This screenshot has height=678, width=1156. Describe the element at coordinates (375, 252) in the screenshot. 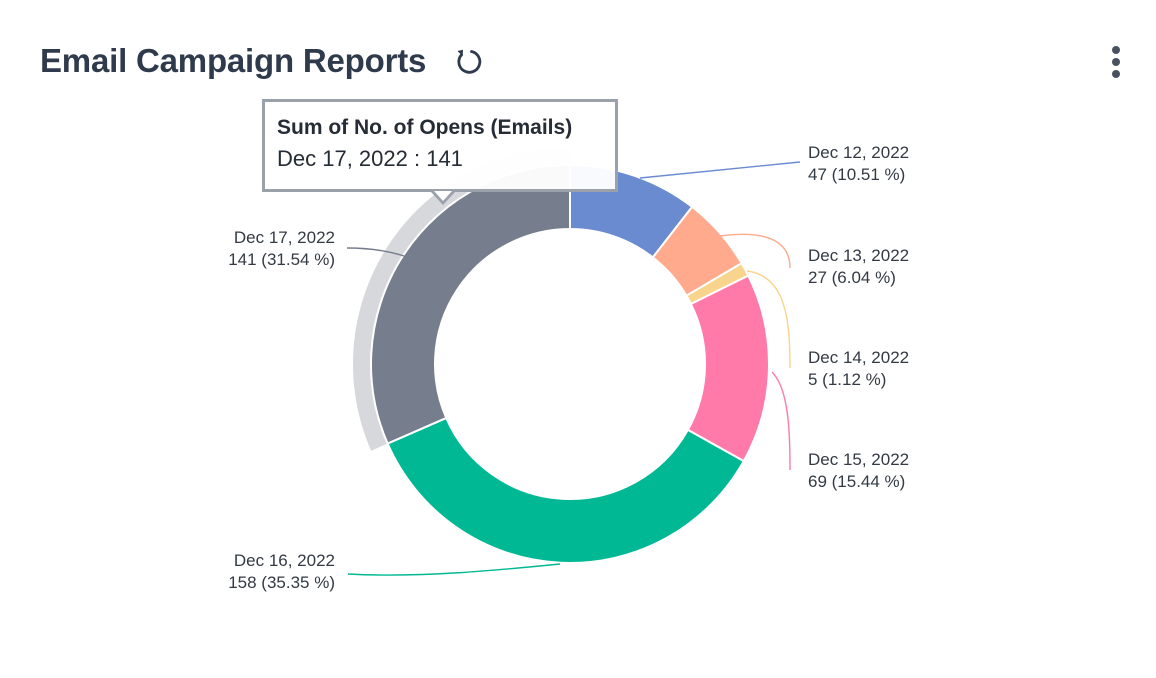

I see `leader-line-dec-17-2022` at that location.